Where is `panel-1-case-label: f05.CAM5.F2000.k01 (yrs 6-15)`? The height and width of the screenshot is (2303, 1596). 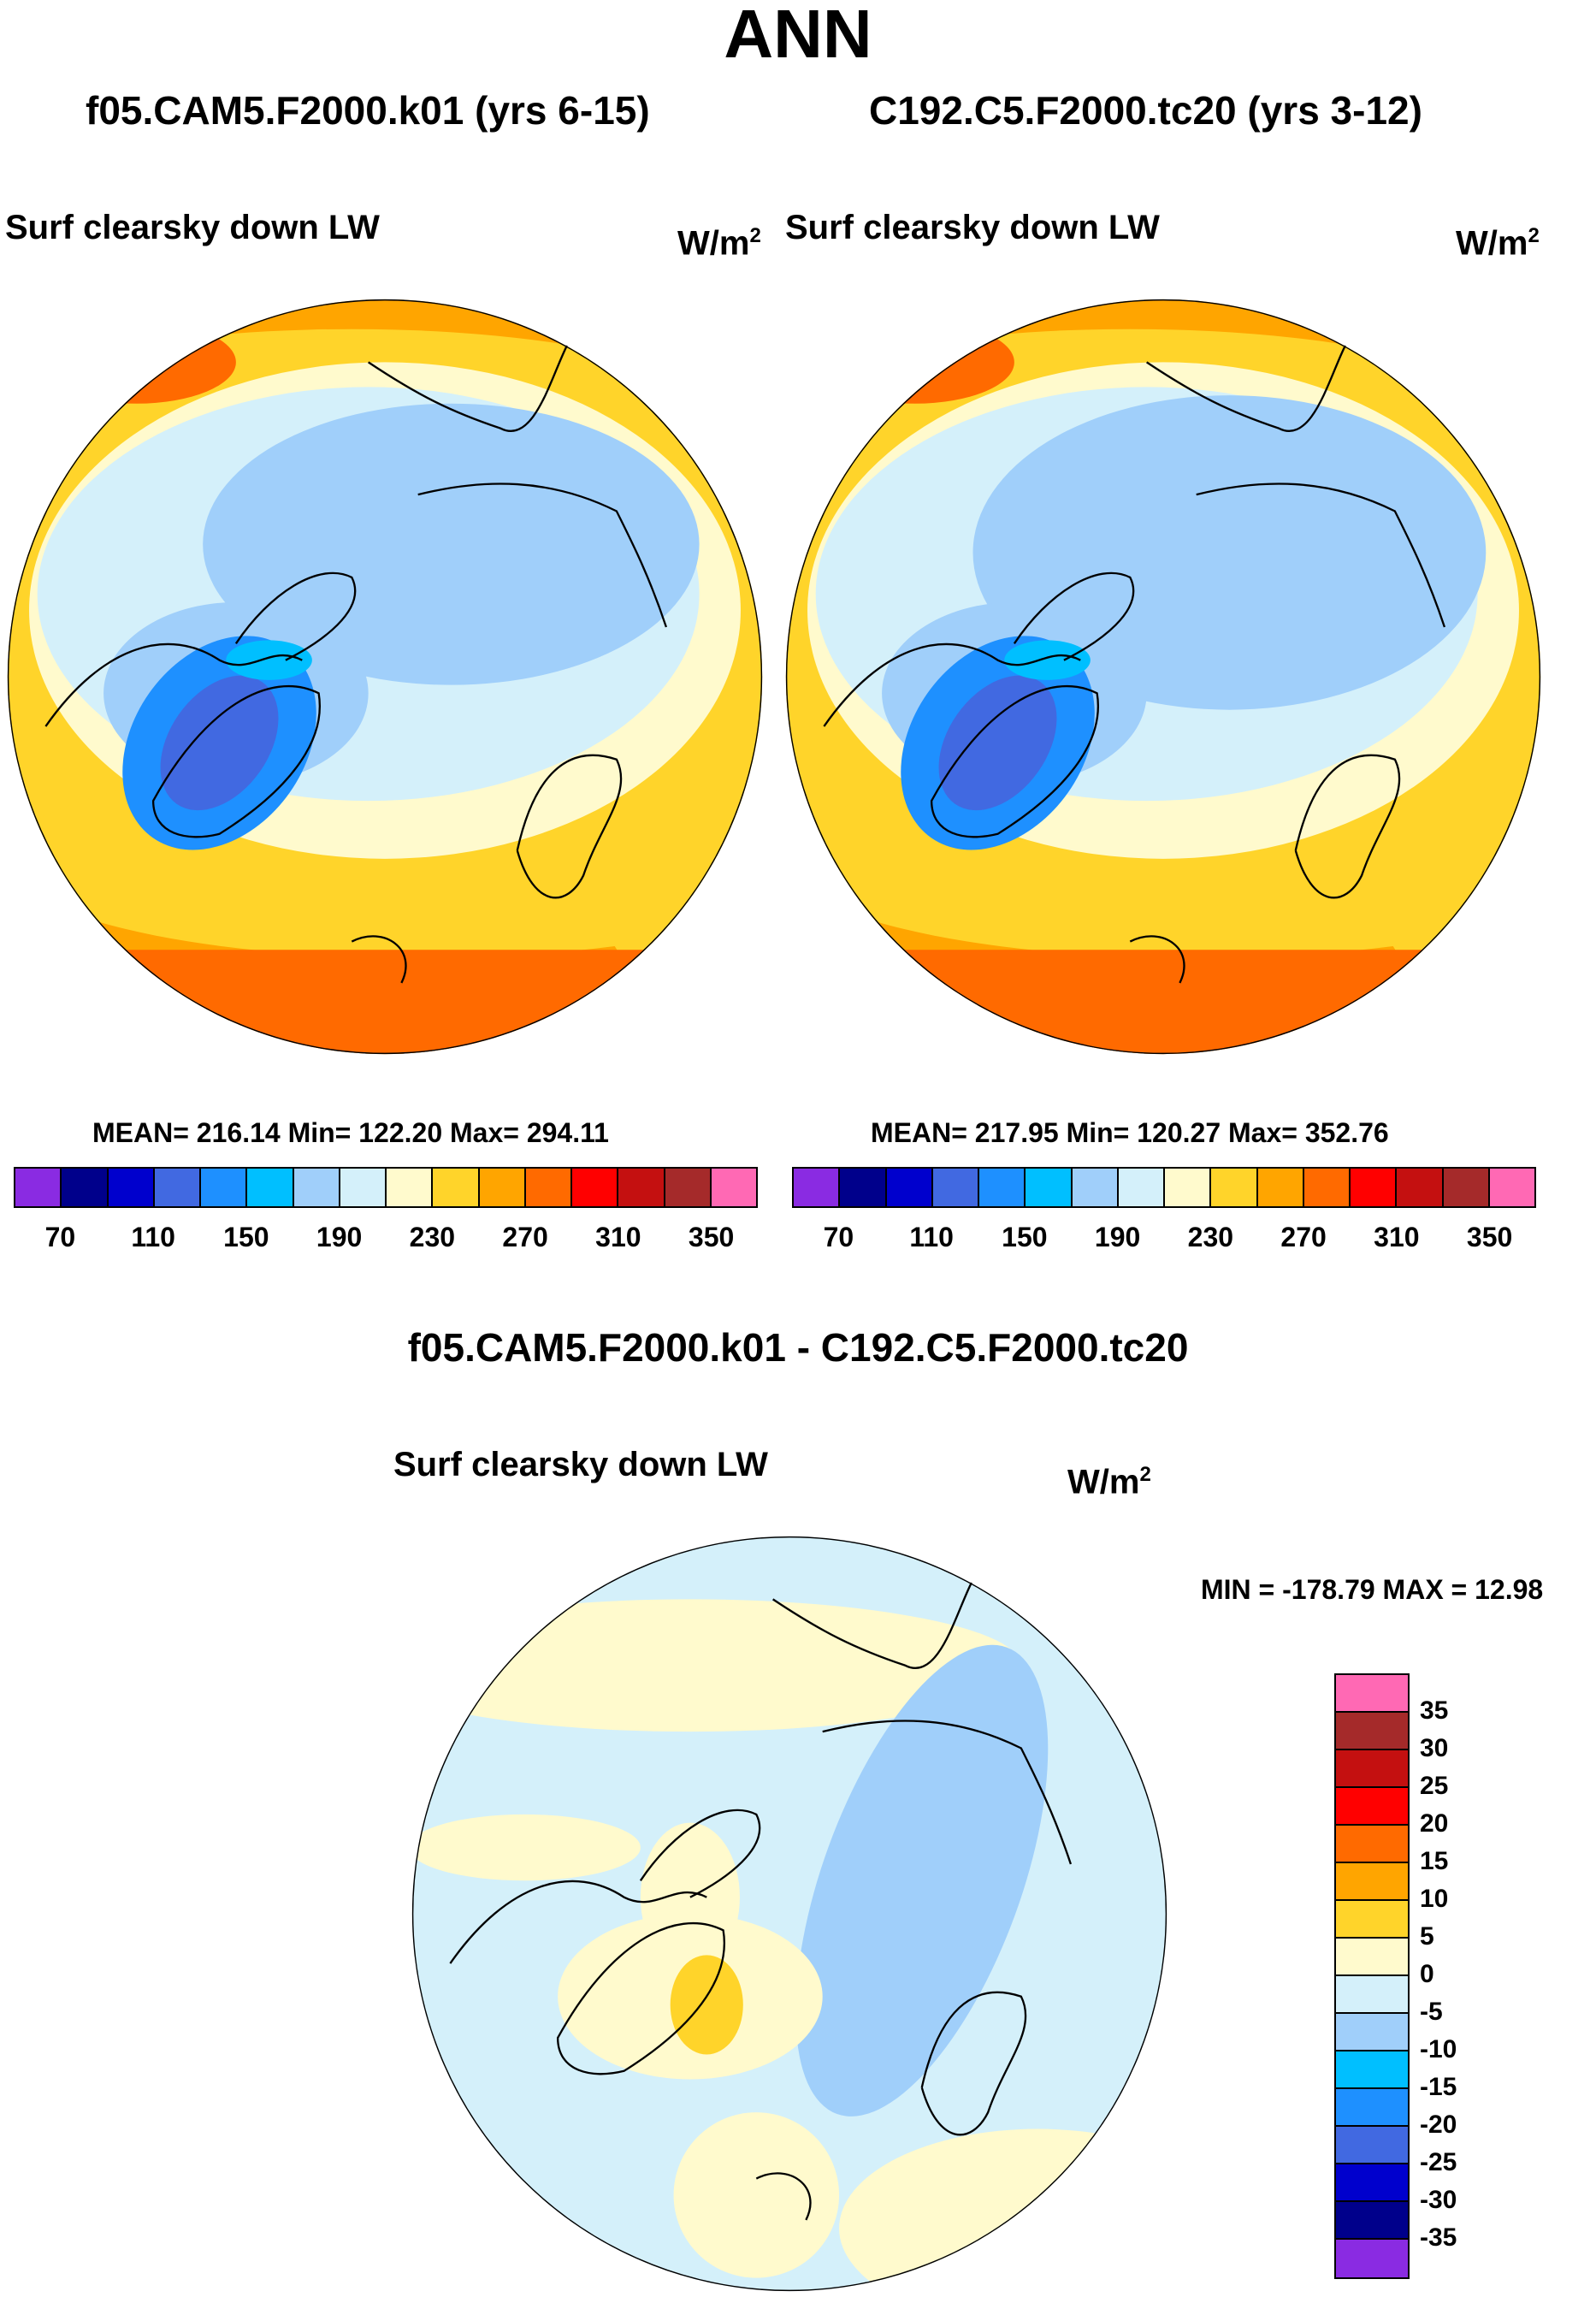 panel-1-case-label: f05.CAM5.F2000.k01 (yrs 6-15) is located at coordinates (368, 110).